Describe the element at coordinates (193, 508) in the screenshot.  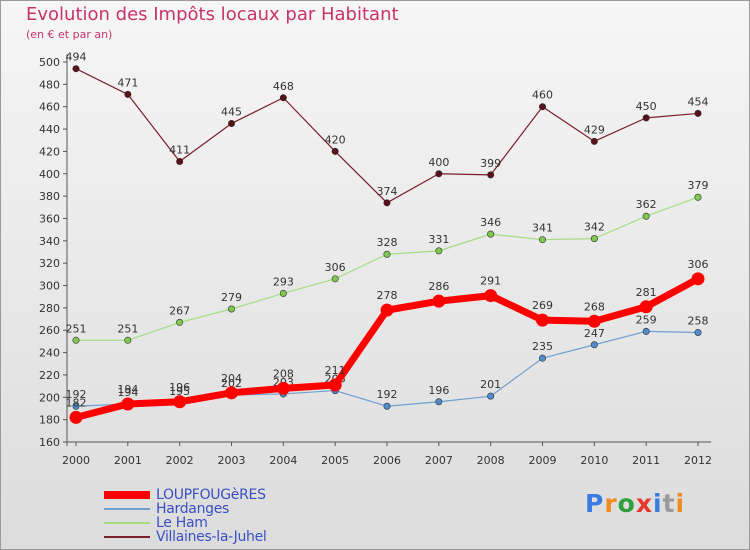
I see `legend-label-hardanges: Hardanges` at that location.